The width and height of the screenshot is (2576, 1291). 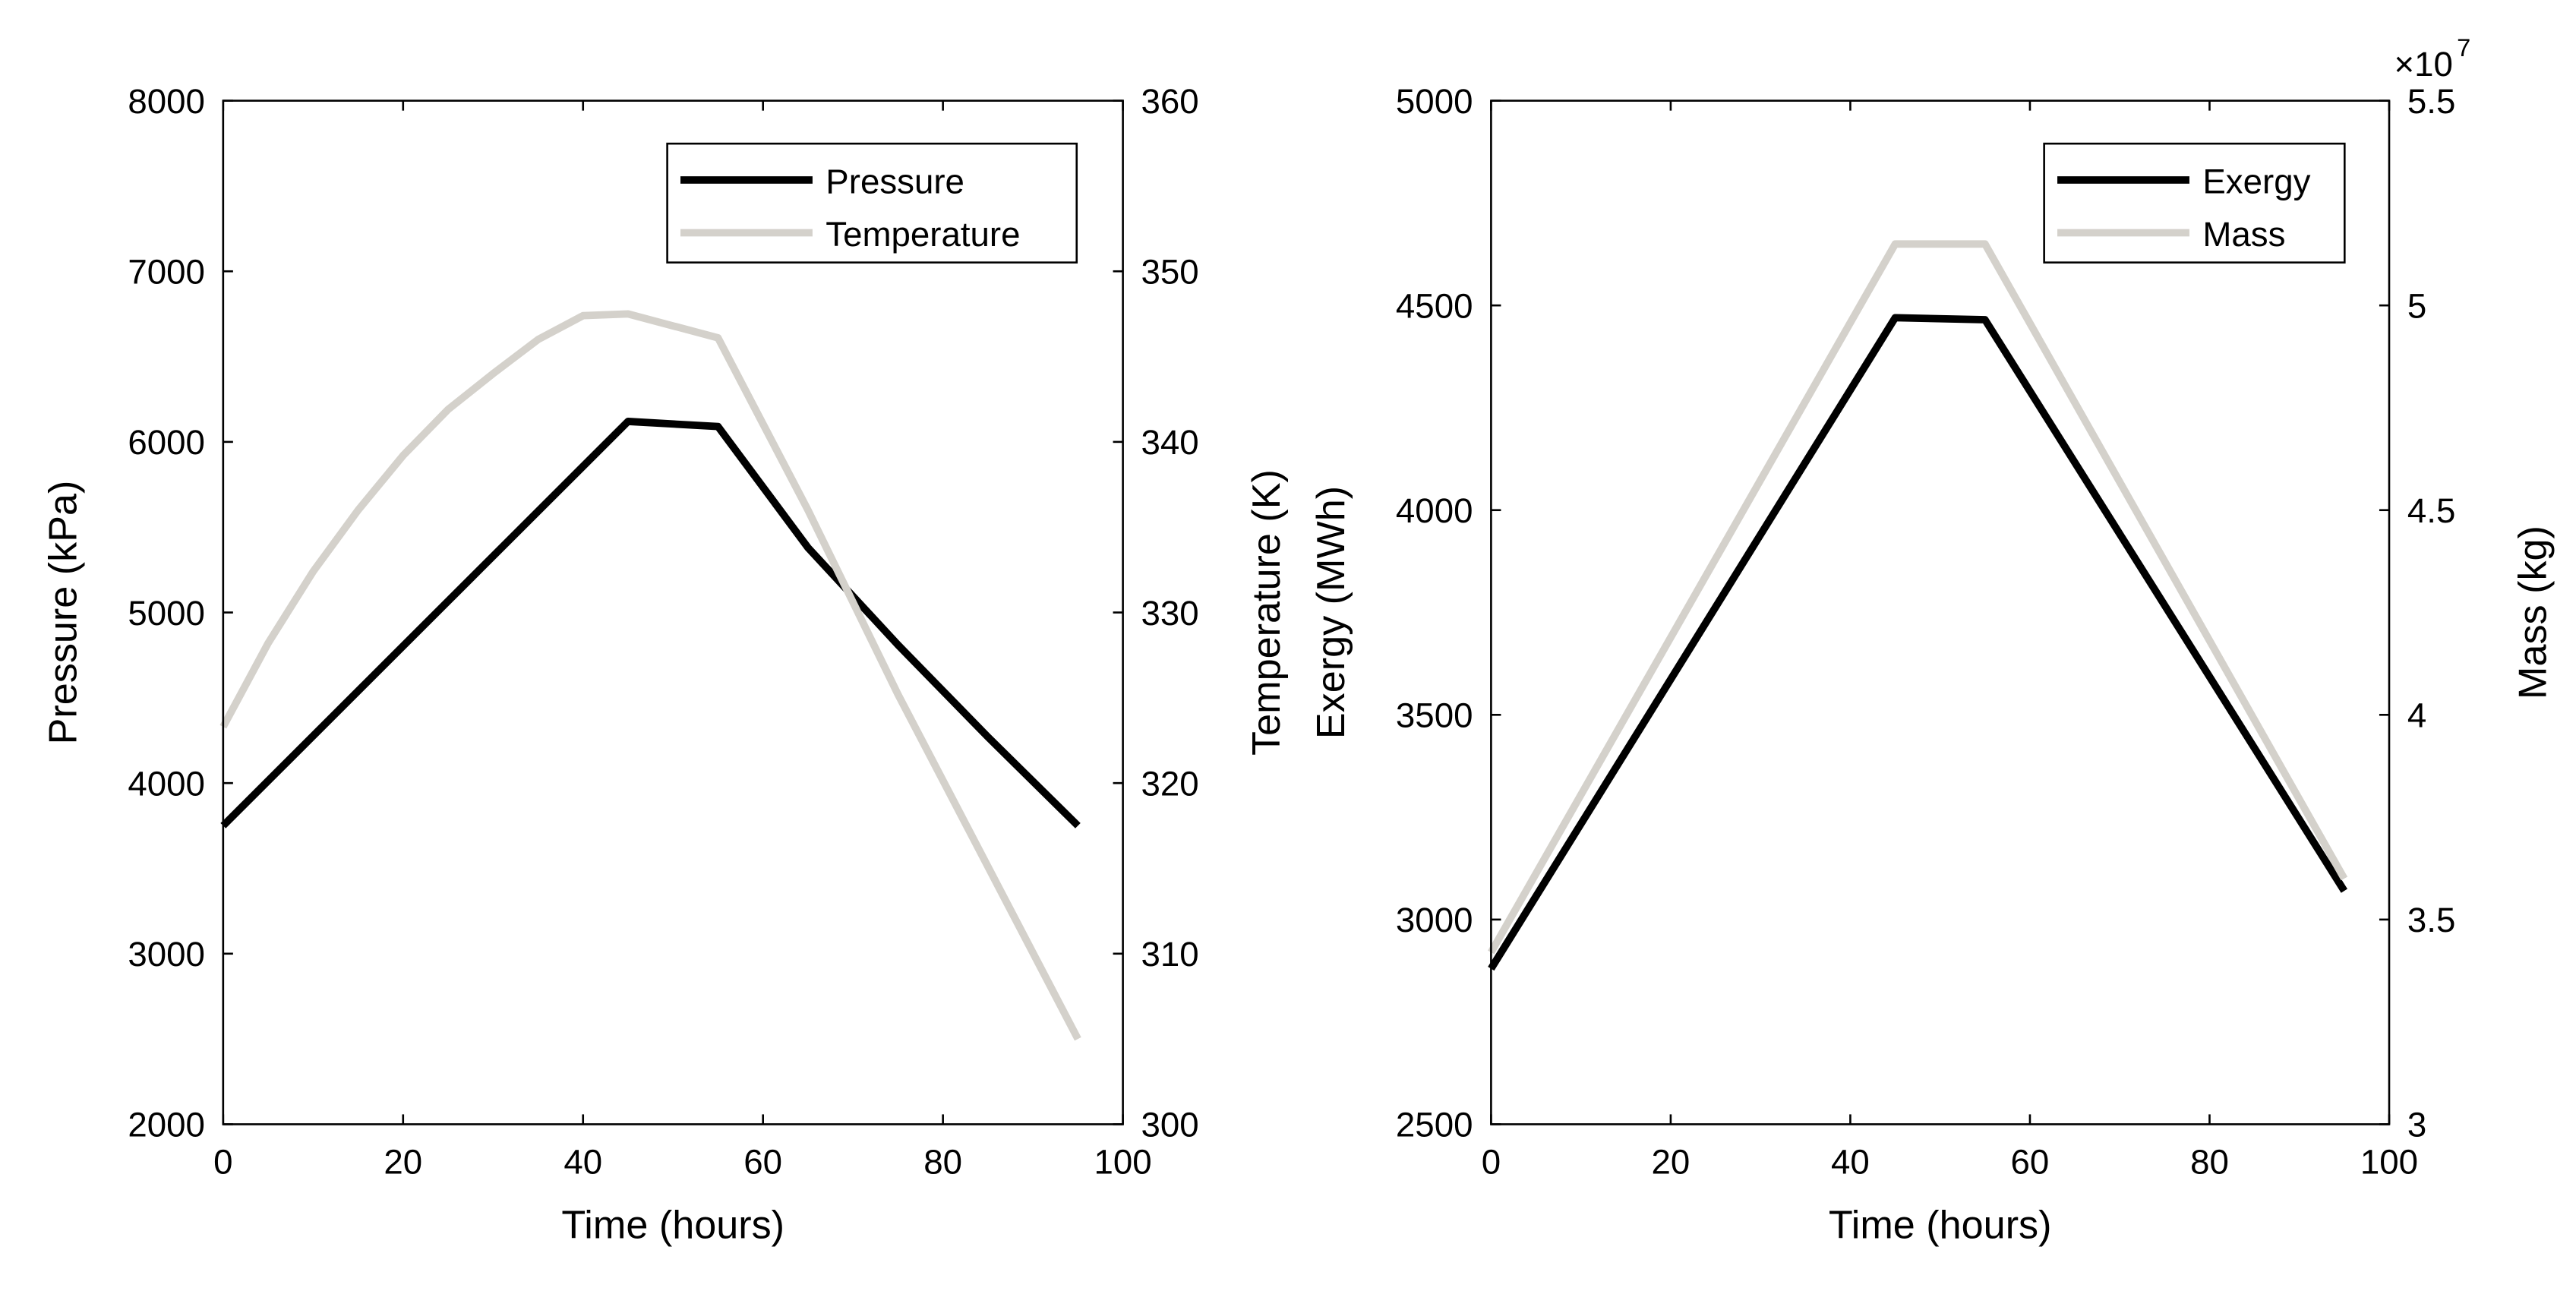 I want to click on y-right-tick-label: 300, so click(x=1170, y=1125).